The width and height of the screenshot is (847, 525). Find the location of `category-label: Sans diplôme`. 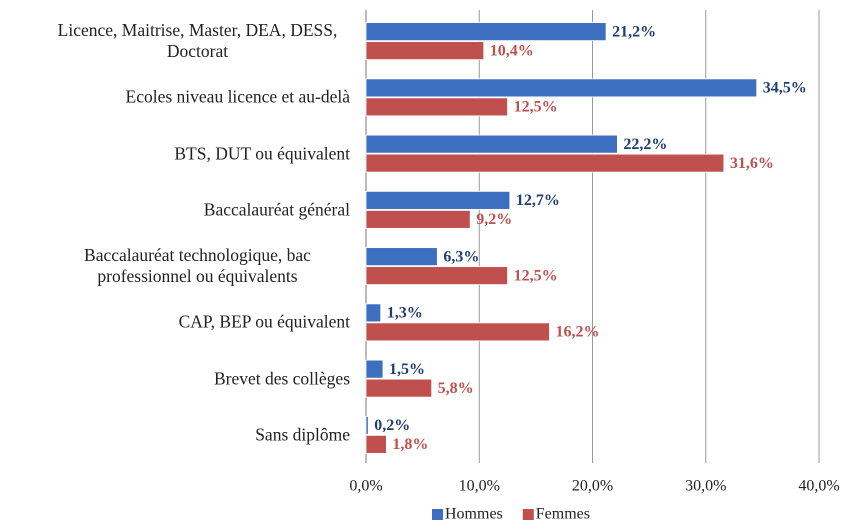

category-label: Sans diplôme is located at coordinates (302, 434).